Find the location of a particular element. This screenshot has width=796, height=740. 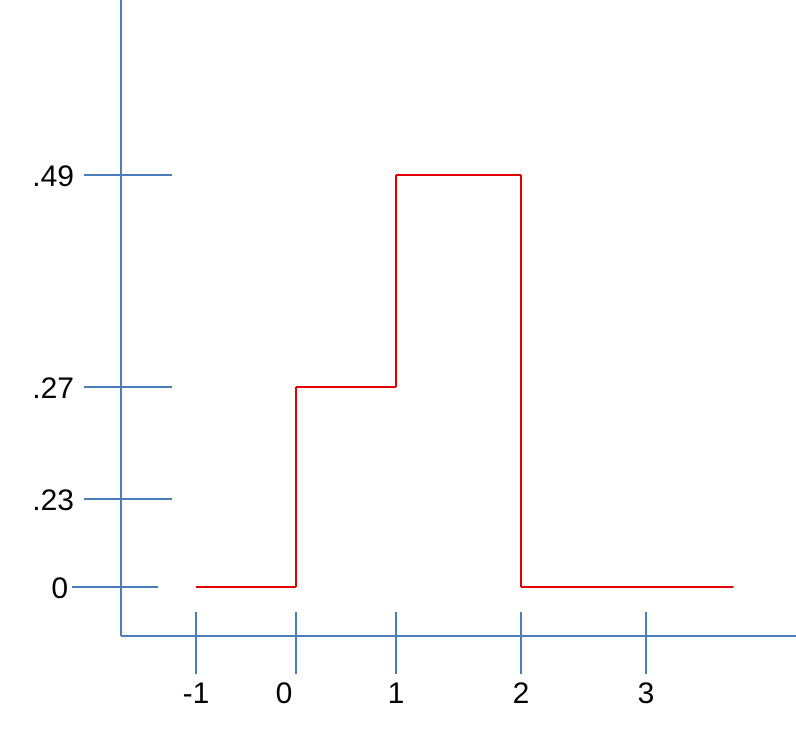

y-tick-label: .27 is located at coordinates (53, 388).